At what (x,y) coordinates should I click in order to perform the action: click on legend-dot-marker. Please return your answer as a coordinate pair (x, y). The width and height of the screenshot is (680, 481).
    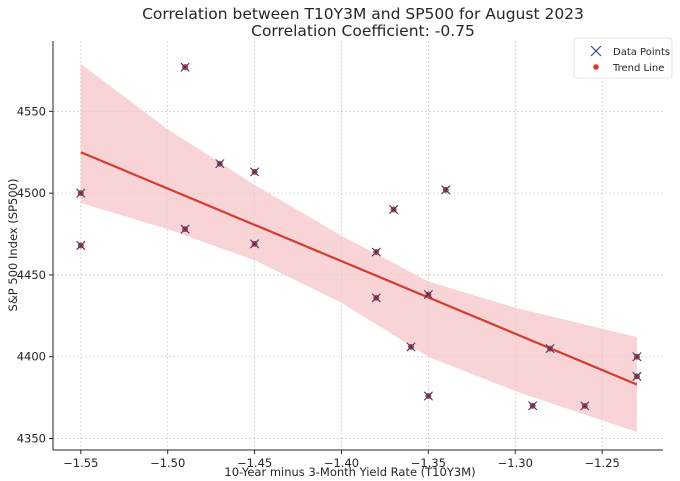
    Looking at the image, I should click on (596, 67).